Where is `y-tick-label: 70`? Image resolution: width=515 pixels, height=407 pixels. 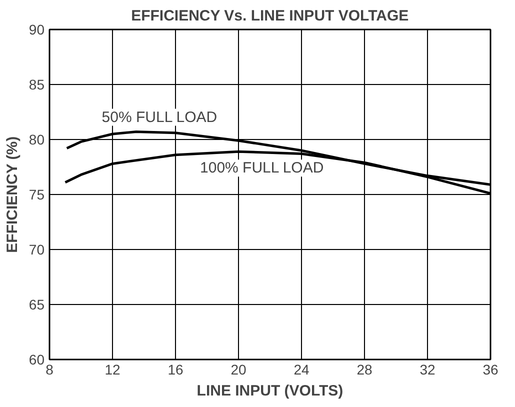
y-tick-label: 70 is located at coordinates (36, 250).